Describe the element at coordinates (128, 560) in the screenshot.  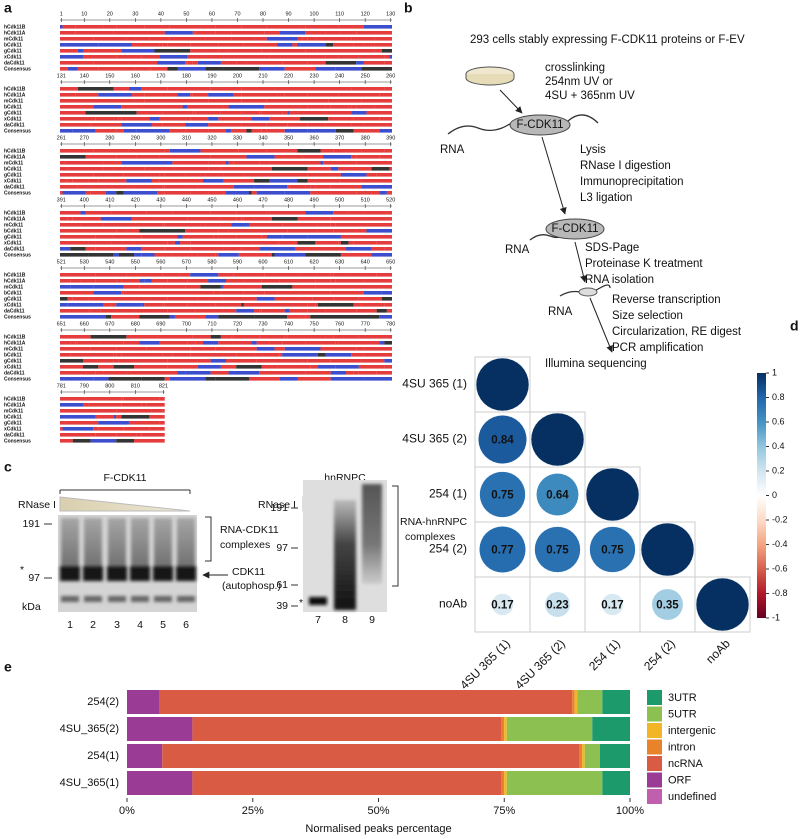
I see `gel-bands` at that location.